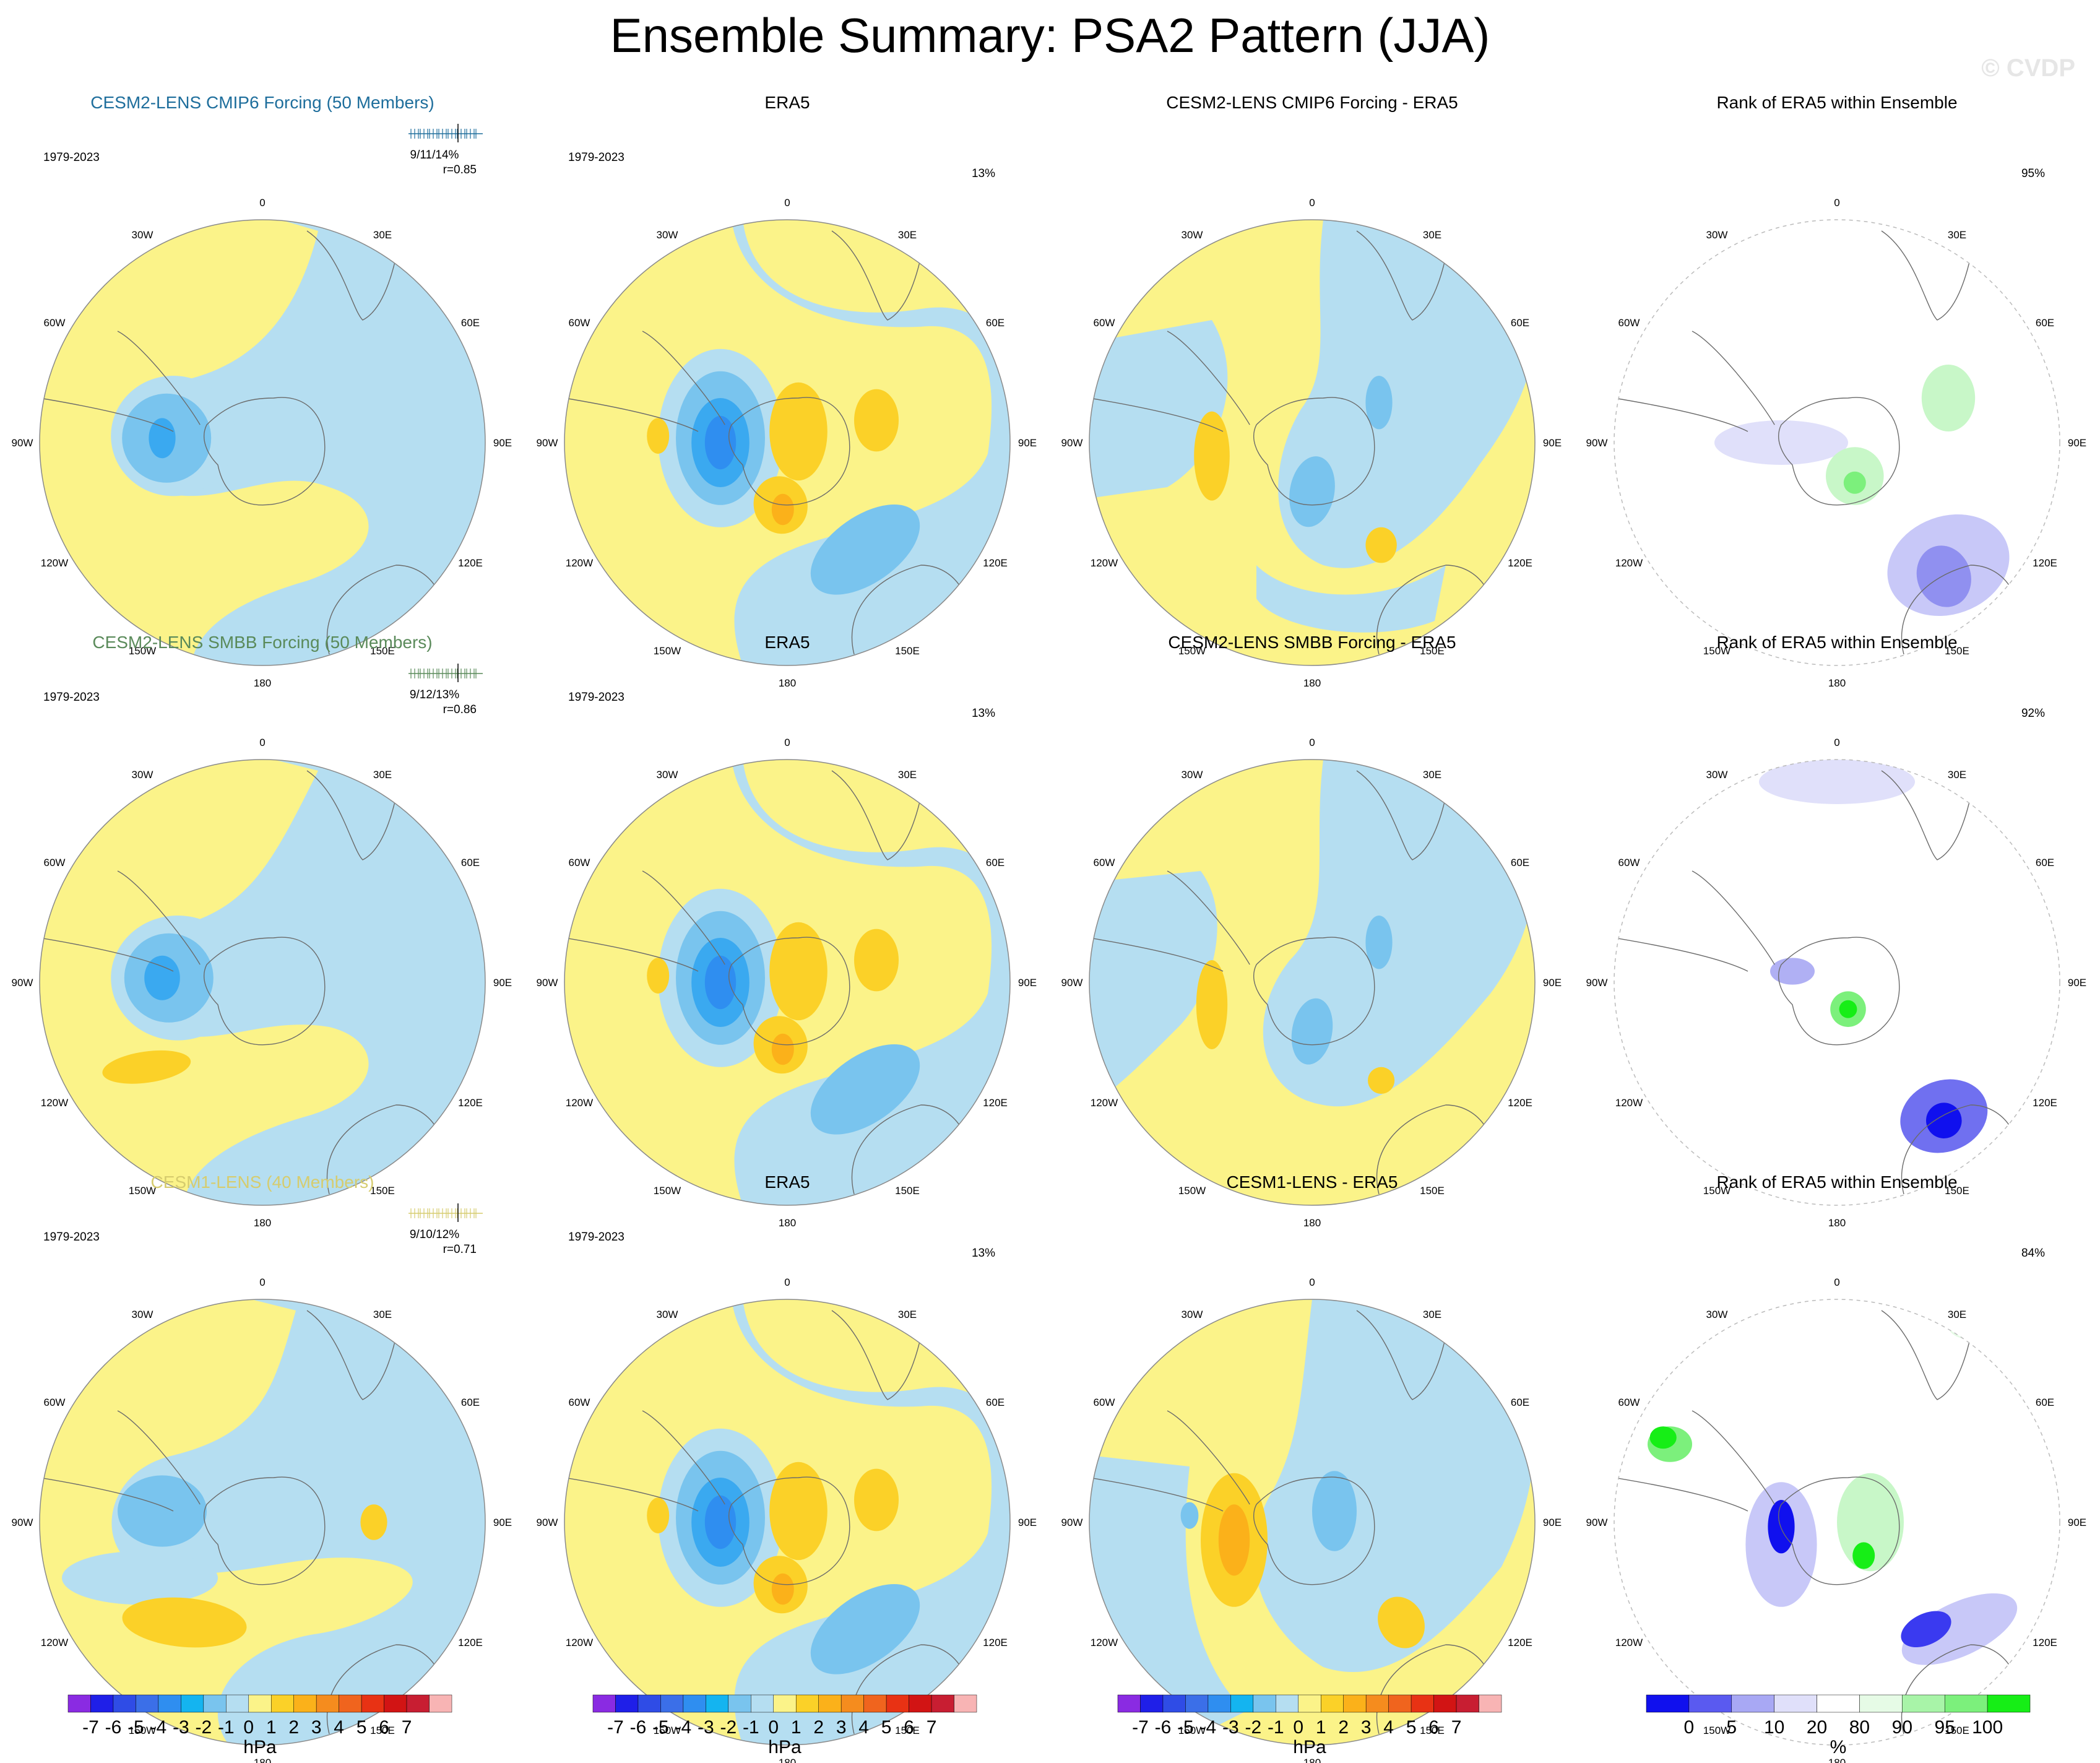  Describe the element at coordinates (260, 1747) in the screenshot. I see `colorbar-unit: hPa` at that location.